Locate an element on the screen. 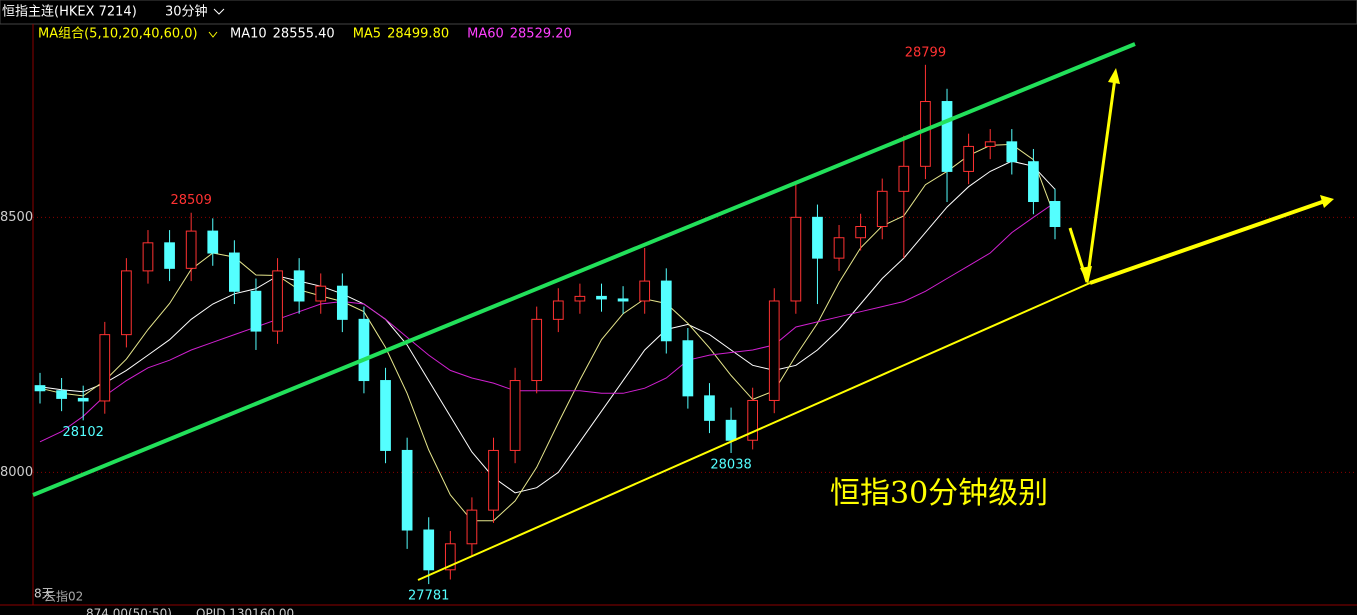 This screenshot has height=615, width=1357. y-tick-label: 8000 is located at coordinates (16, 472).